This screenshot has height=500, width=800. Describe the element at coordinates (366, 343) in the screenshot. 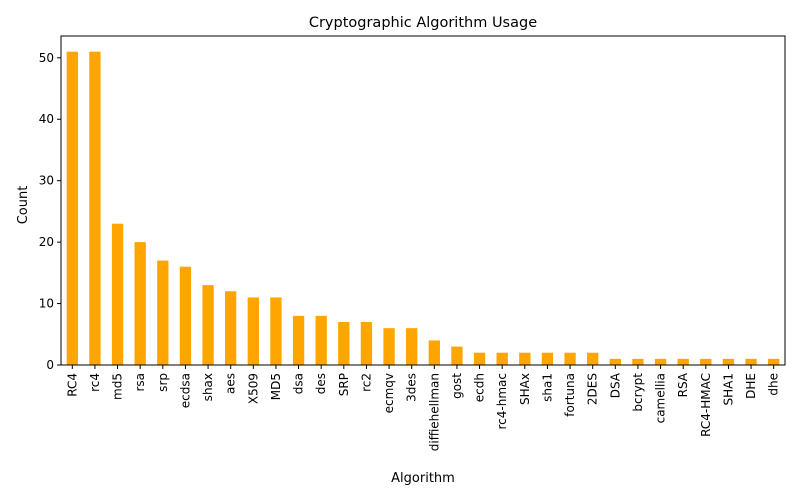

I see `bar-rc2` at that location.